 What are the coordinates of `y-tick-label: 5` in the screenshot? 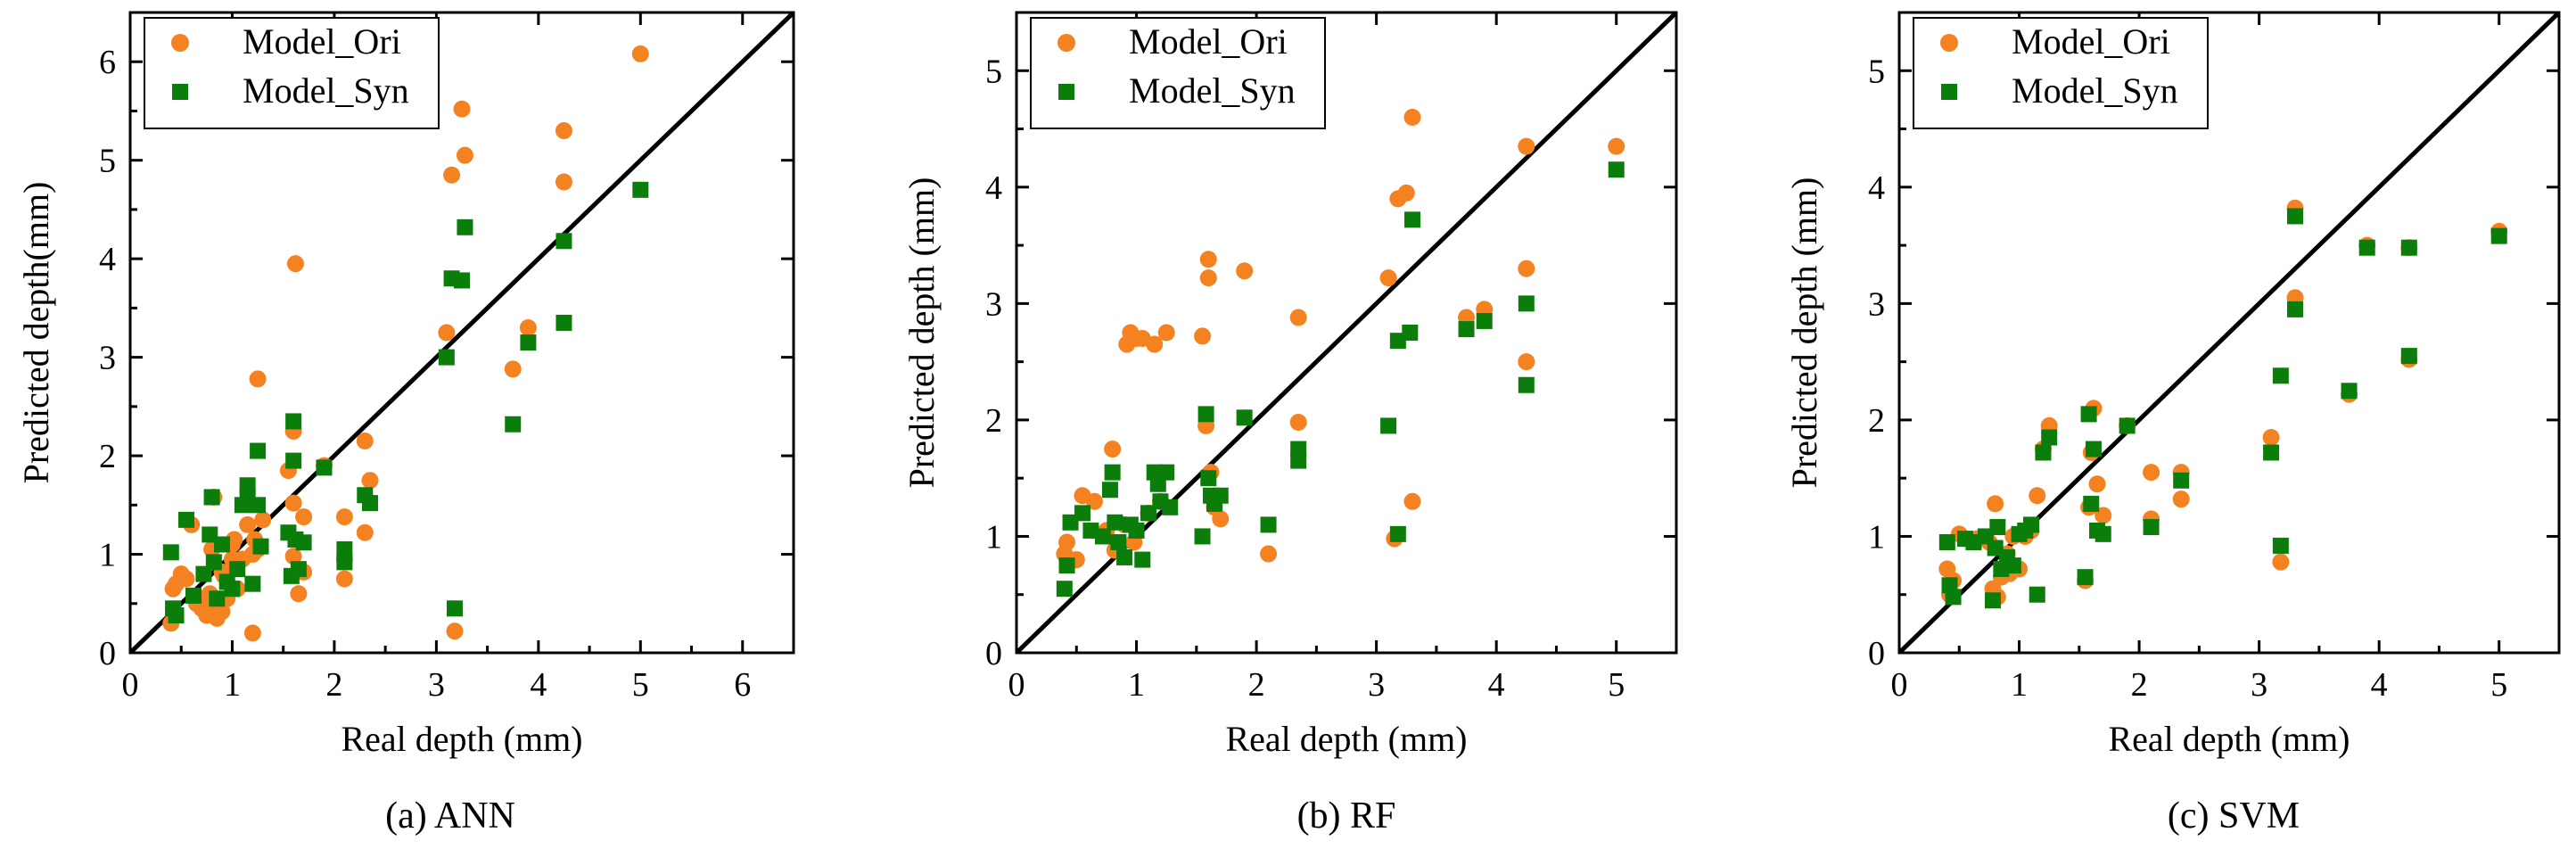 It's located at (107, 162).